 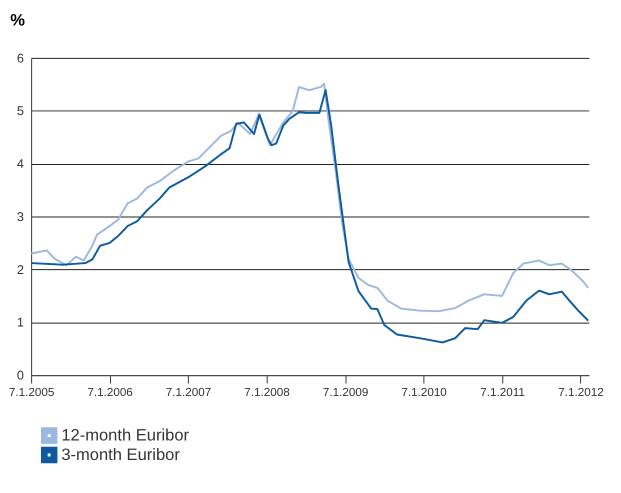 I want to click on x-tick-label: 7.1.2007, so click(x=189, y=393).